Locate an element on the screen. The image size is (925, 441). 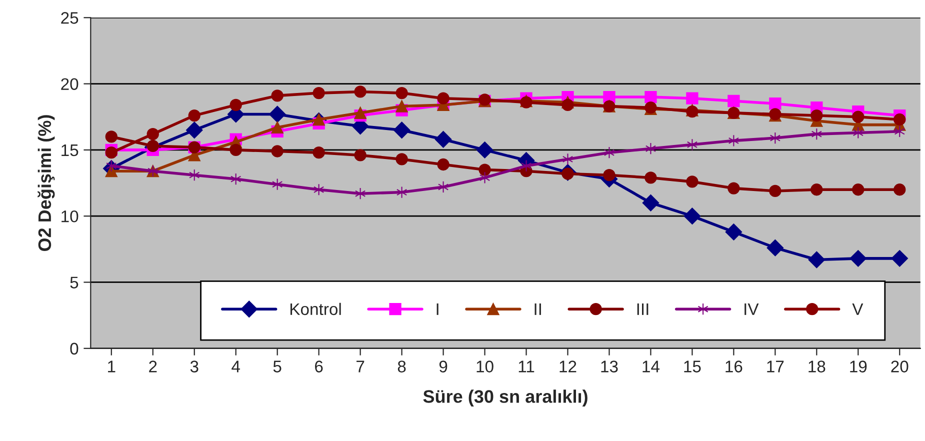
x-tick-label: 13 is located at coordinates (609, 366).